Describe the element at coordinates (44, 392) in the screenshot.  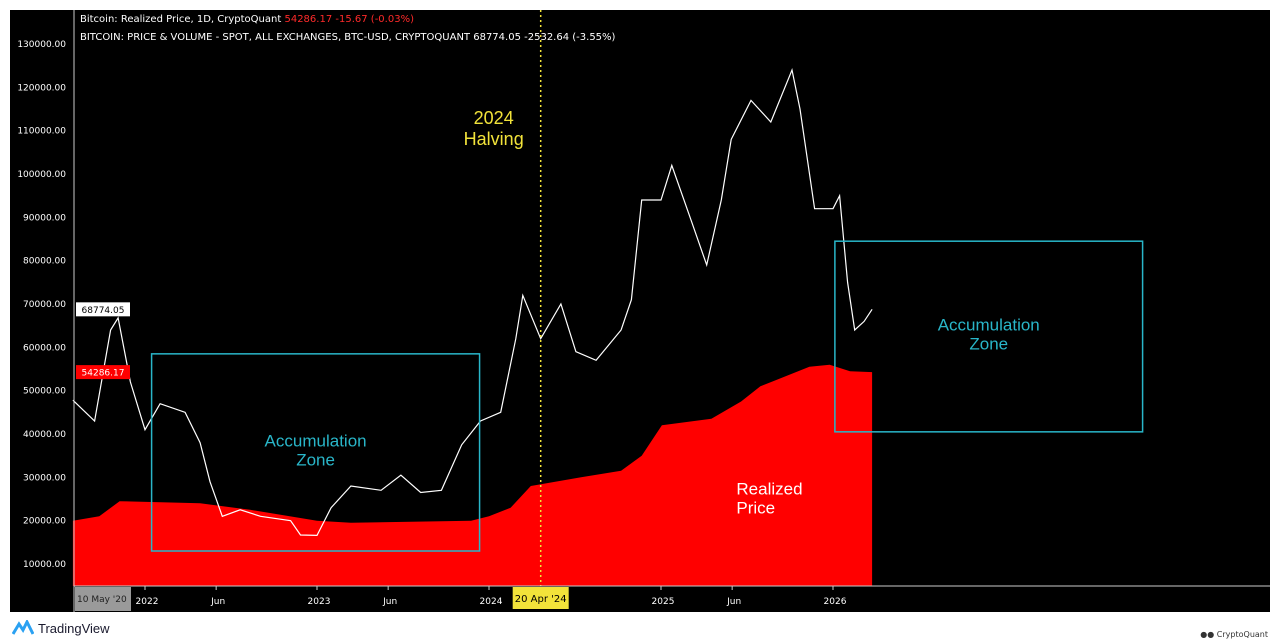
I see `y-tick-label: 50000.00` at that location.